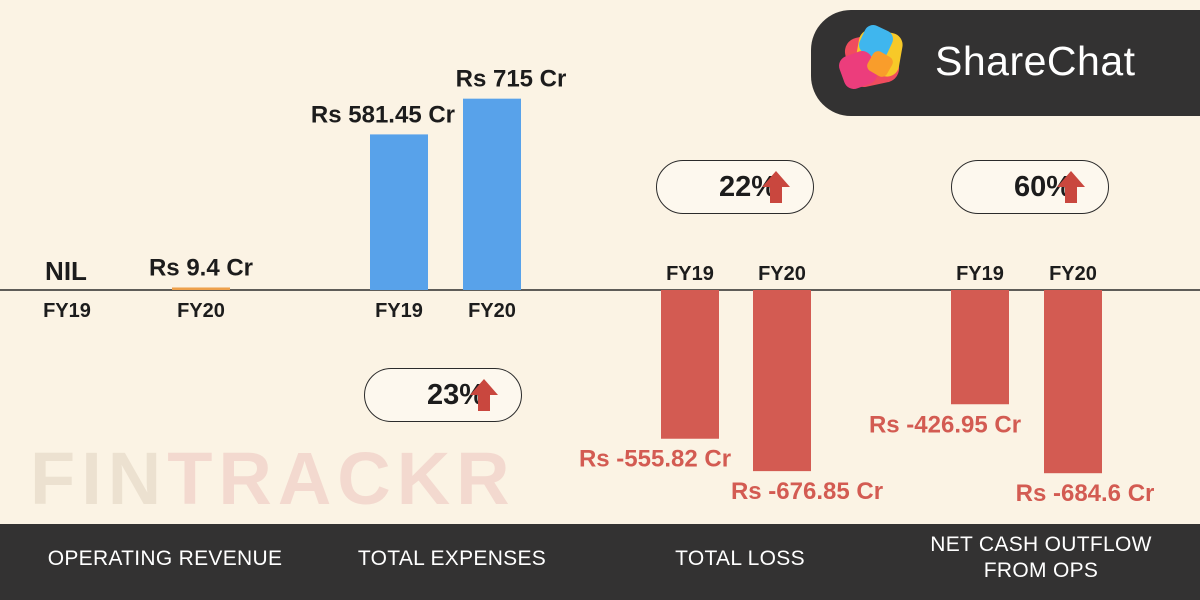 The width and height of the screenshot is (1200, 600). Describe the element at coordinates (1073, 274) in the screenshot. I see `category-label-3-1: FY20` at that location.